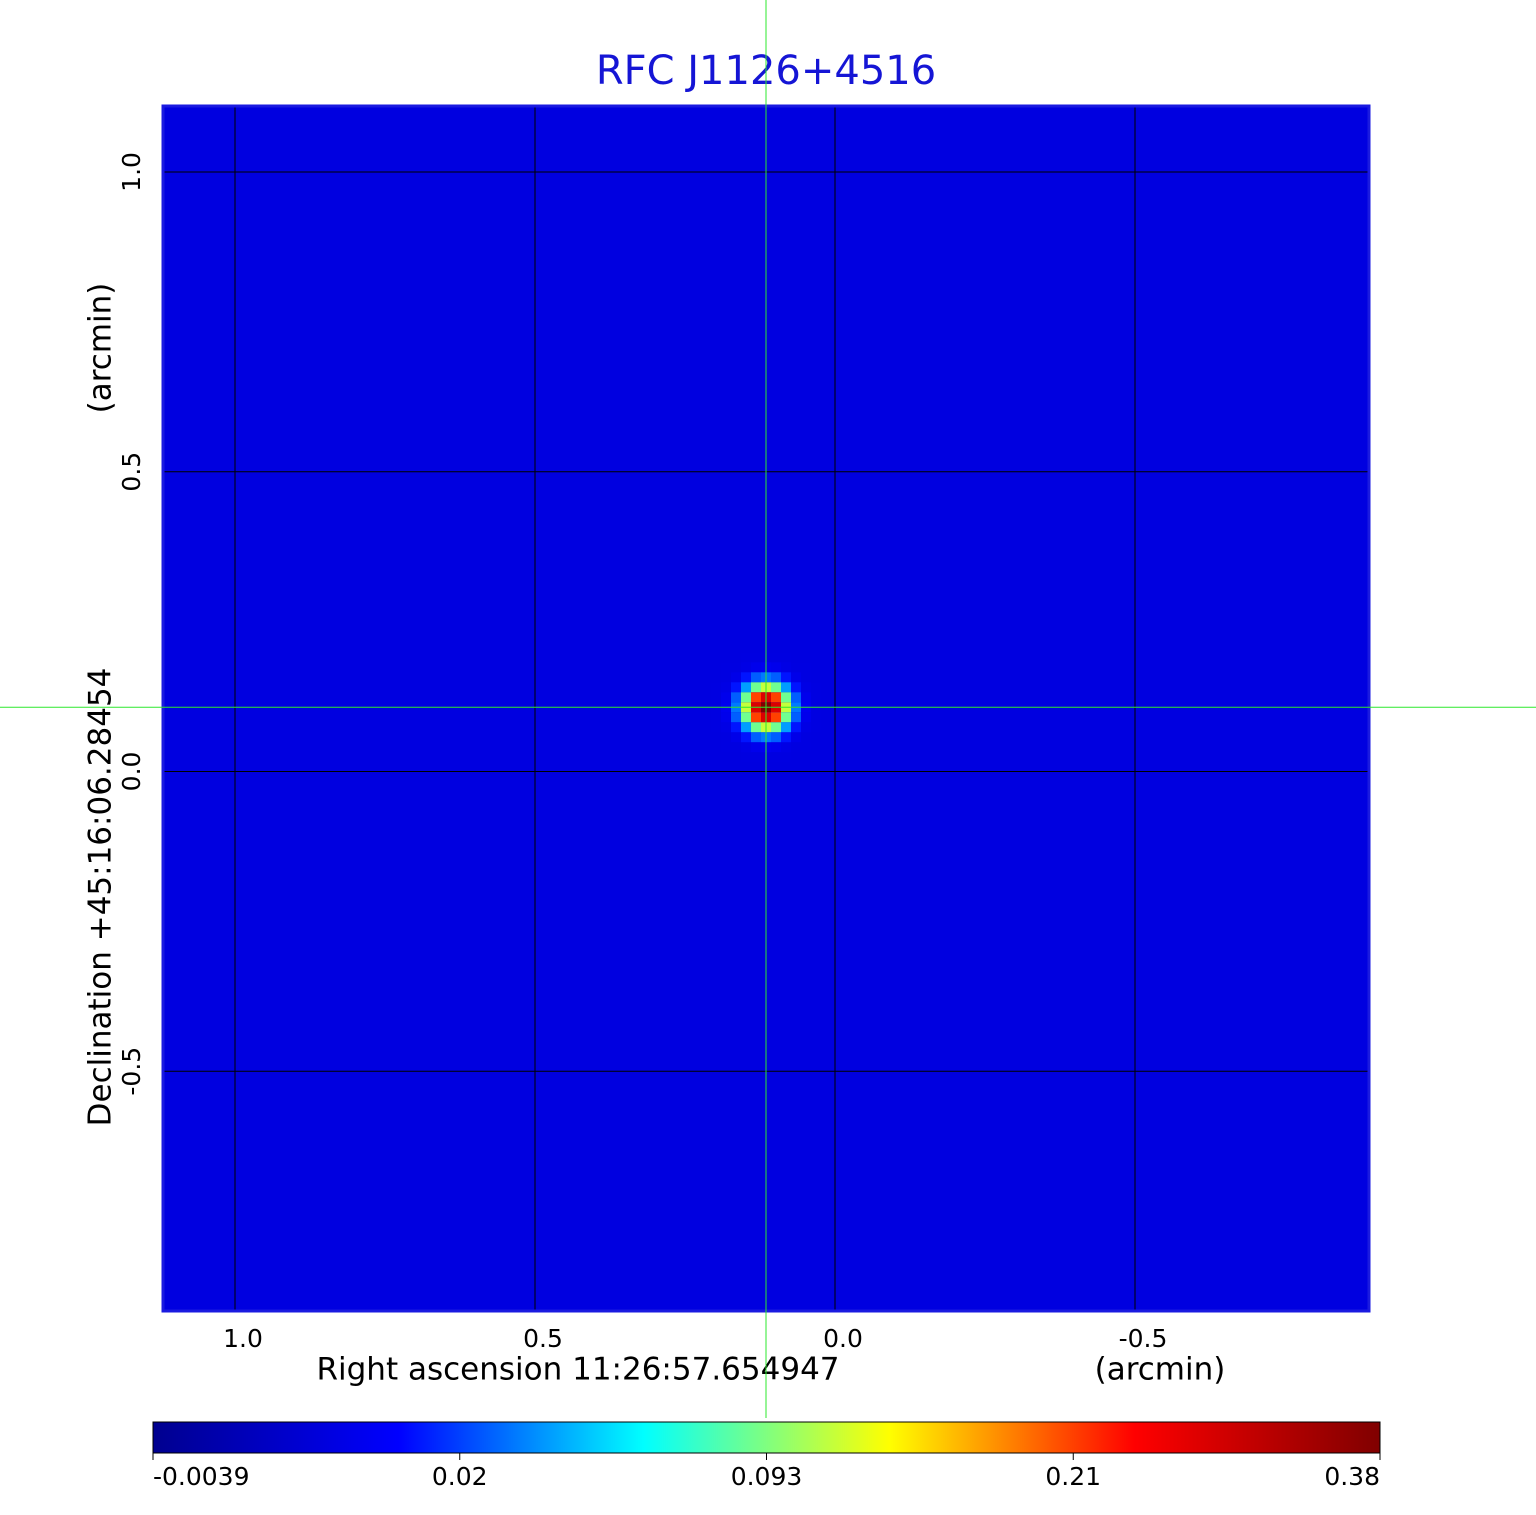  Describe the element at coordinates (543, 1338) in the screenshot. I see `x-tick-label: 0.5` at that location.